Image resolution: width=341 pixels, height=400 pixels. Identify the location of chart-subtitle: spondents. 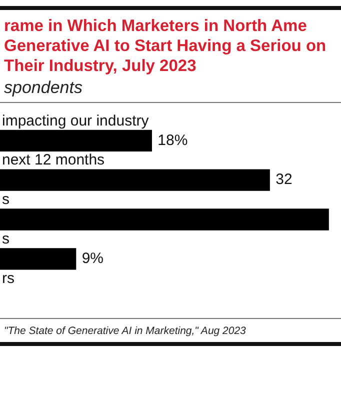
(170, 89).